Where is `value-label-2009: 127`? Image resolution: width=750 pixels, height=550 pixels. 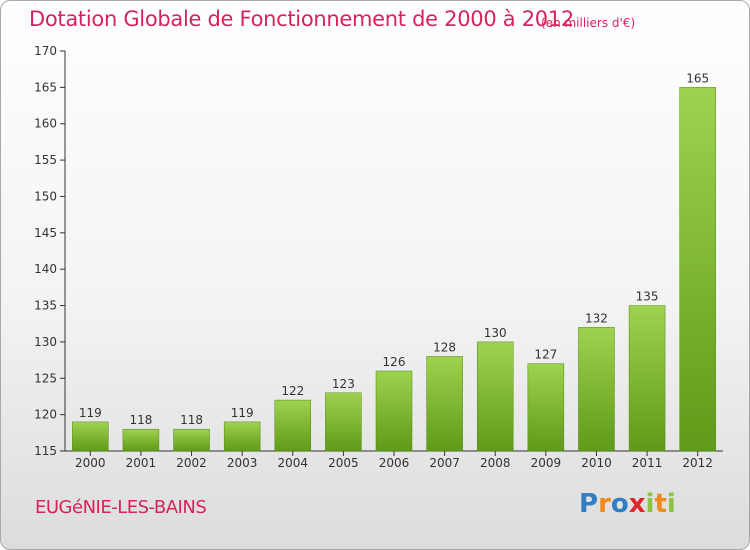
value-label-2009: 127 is located at coordinates (545, 355).